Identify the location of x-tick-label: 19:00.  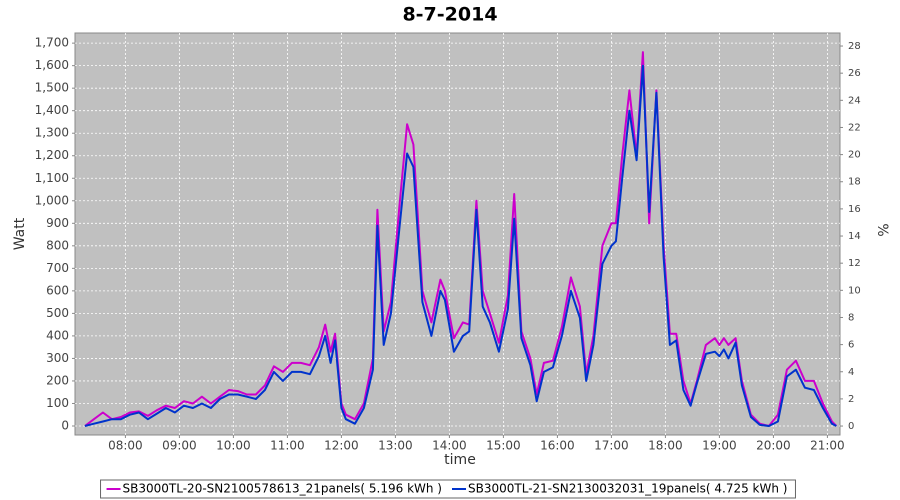
(719, 446).